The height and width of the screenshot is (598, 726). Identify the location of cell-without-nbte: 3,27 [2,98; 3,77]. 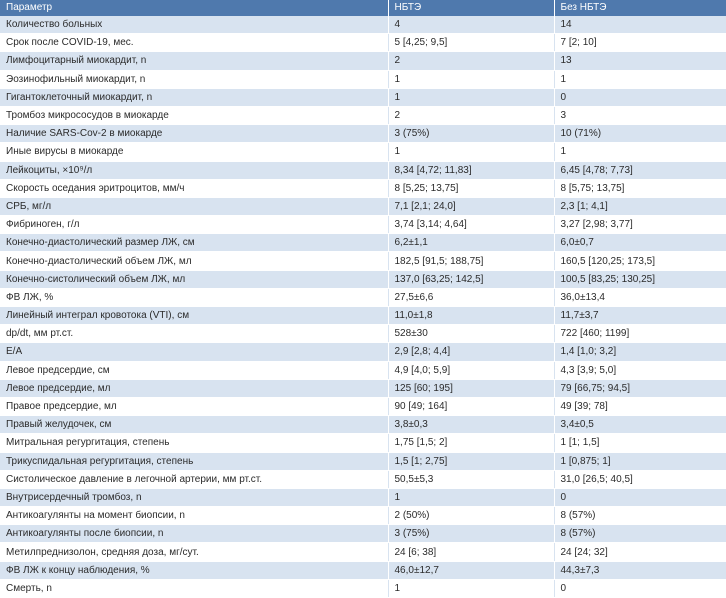
(640, 225).